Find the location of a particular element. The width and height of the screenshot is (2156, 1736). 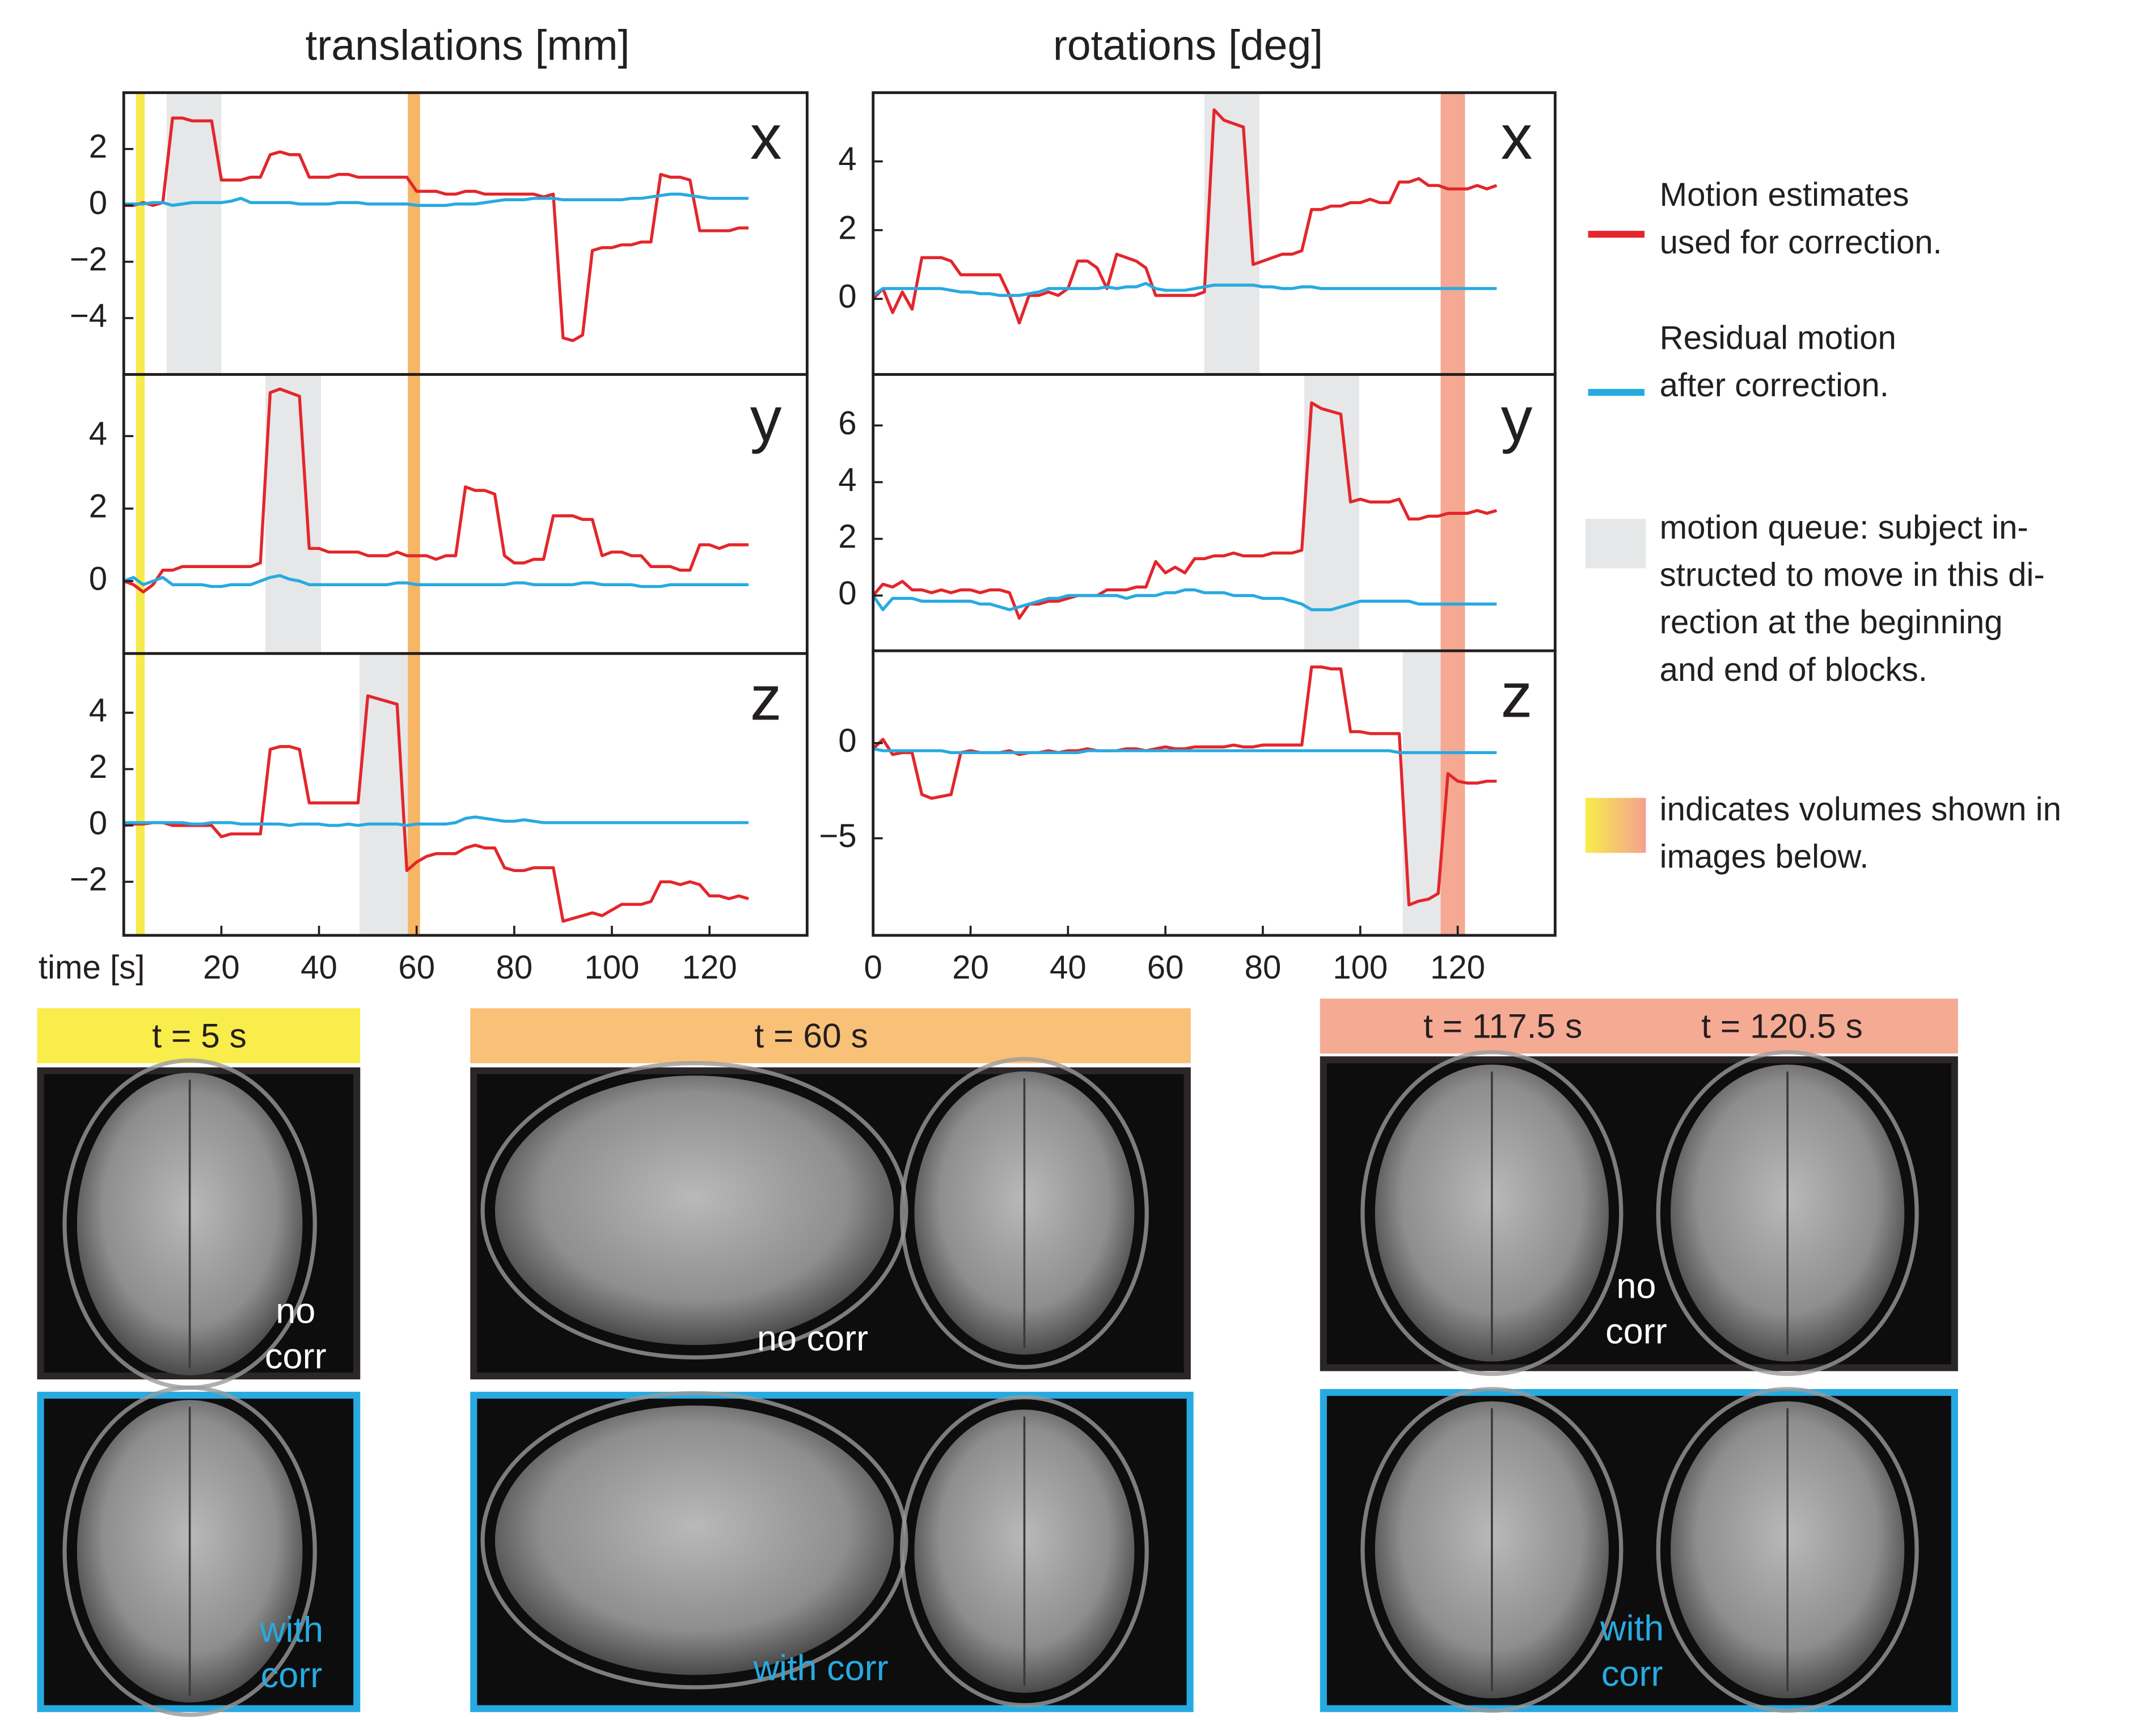

y-tick-label: −4 is located at coordinates (88, 316).